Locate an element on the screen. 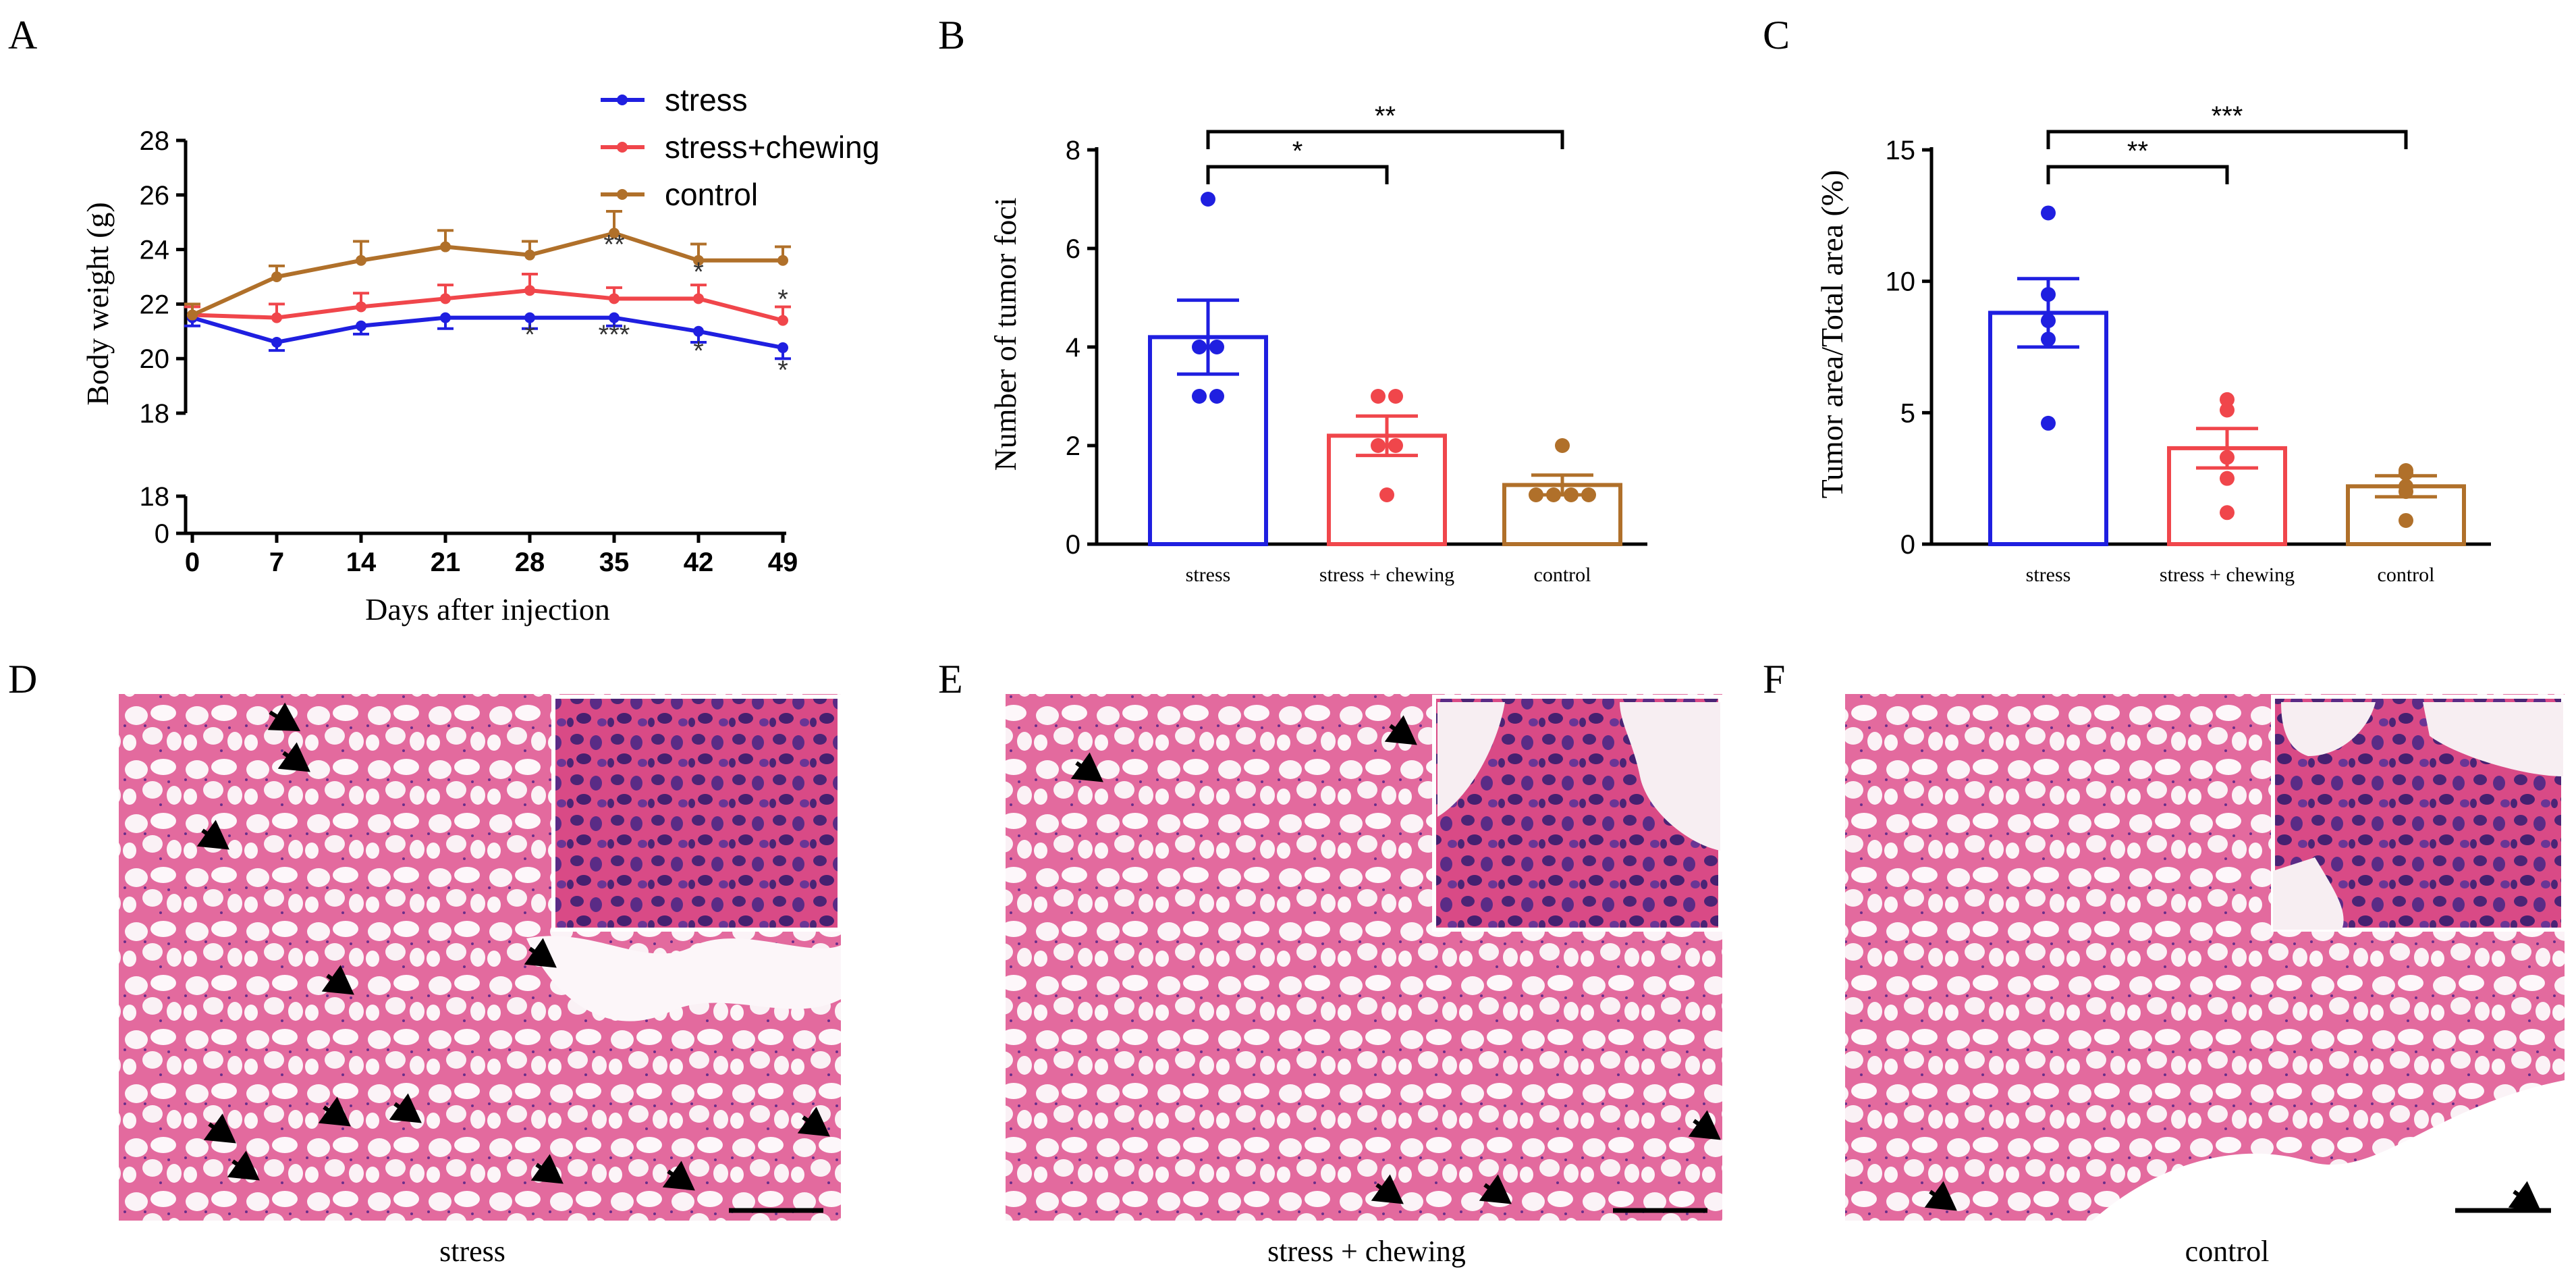 This screenshot has width=2576, height=1280. histology-caption-control: control is located at coordinates (2227, 1251).